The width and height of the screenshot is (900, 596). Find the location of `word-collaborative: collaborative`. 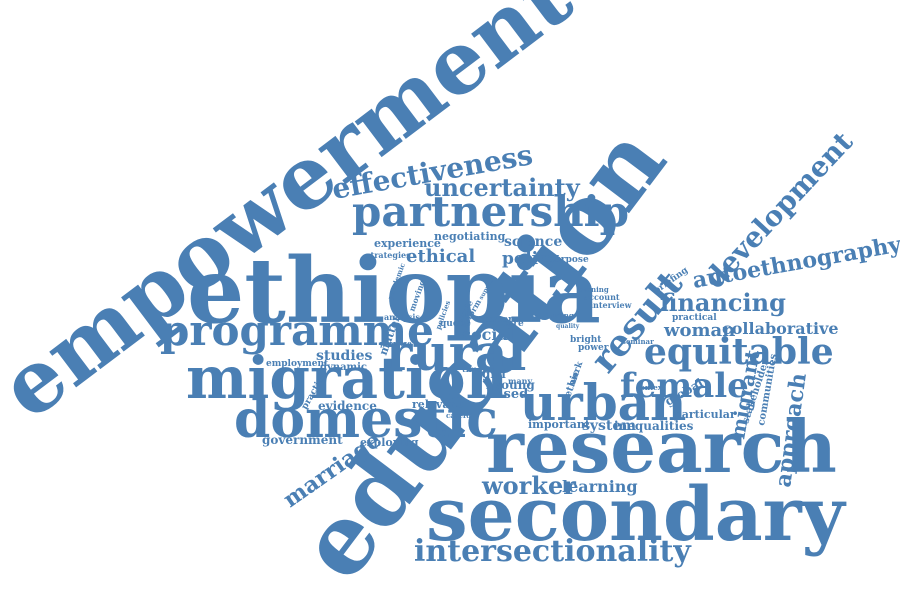

word-collaborative: collaborative is located at coordinates (780, 328).